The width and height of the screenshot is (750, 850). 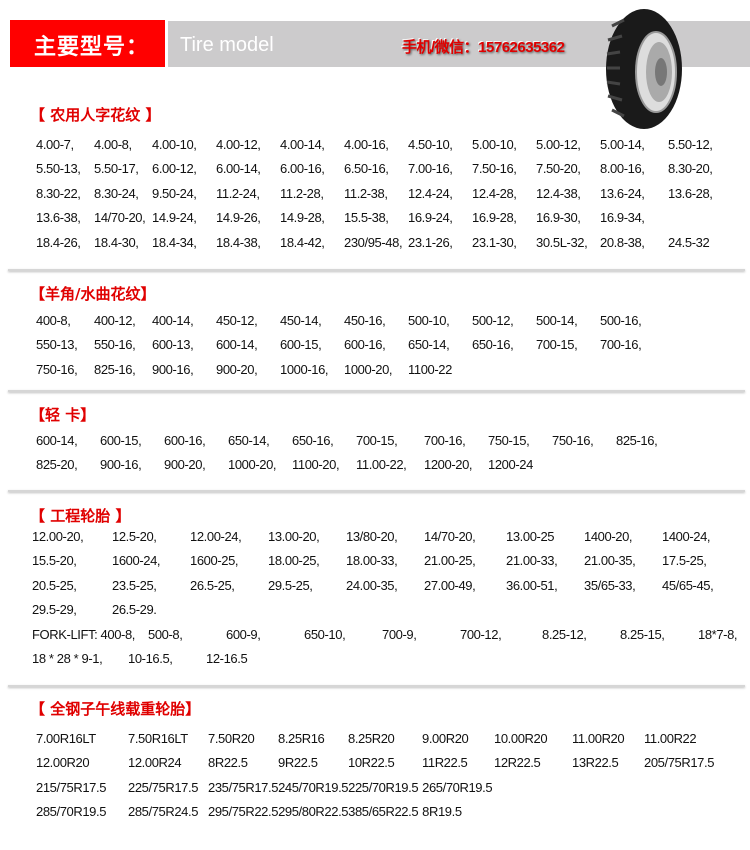 What do you see at coordinates (366, 218) in the screenshot?
I see `tire-model: 15.5-38,` at bounding box center [366, 218].